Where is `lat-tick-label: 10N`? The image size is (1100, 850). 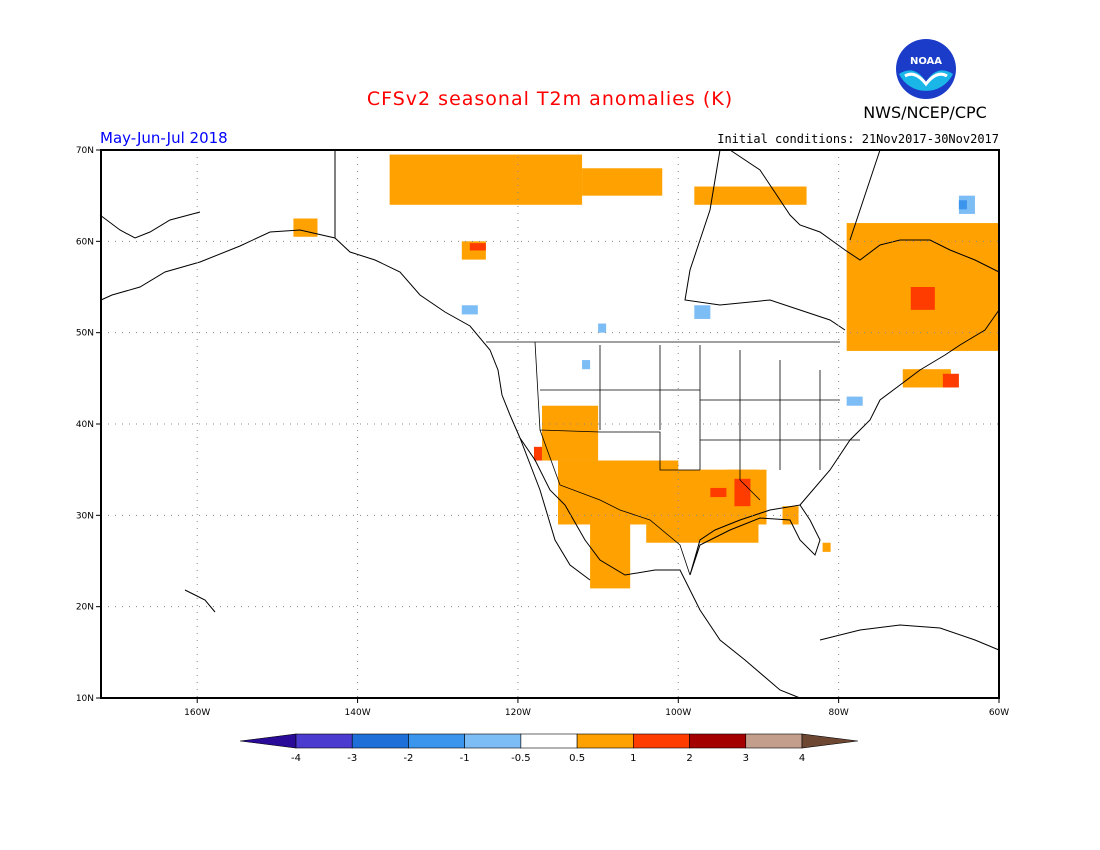
lat-tick-label: 10N is located at coordinates (85, 699).